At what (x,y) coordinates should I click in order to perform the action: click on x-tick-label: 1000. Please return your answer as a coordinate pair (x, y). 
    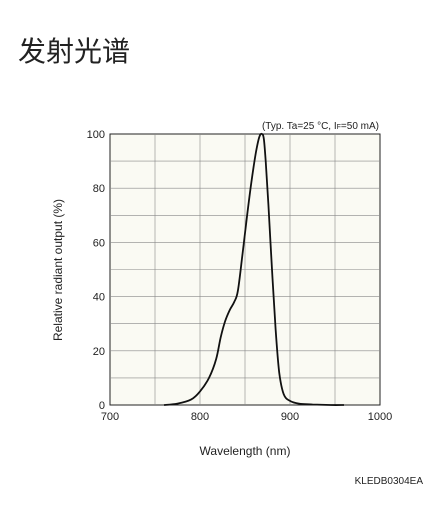
    Looking at the image, I should click on (380, 417).